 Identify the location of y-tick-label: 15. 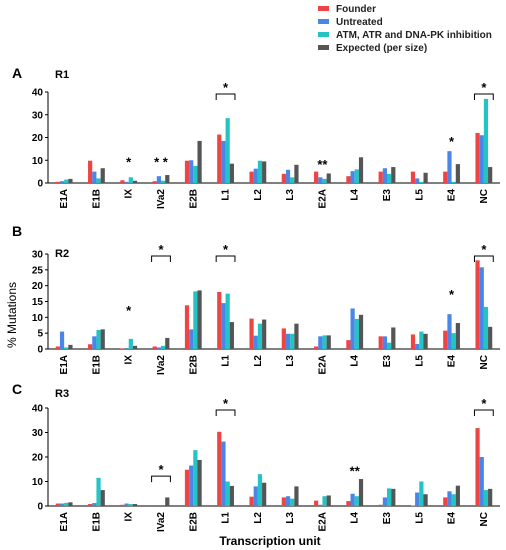
(38, 302).